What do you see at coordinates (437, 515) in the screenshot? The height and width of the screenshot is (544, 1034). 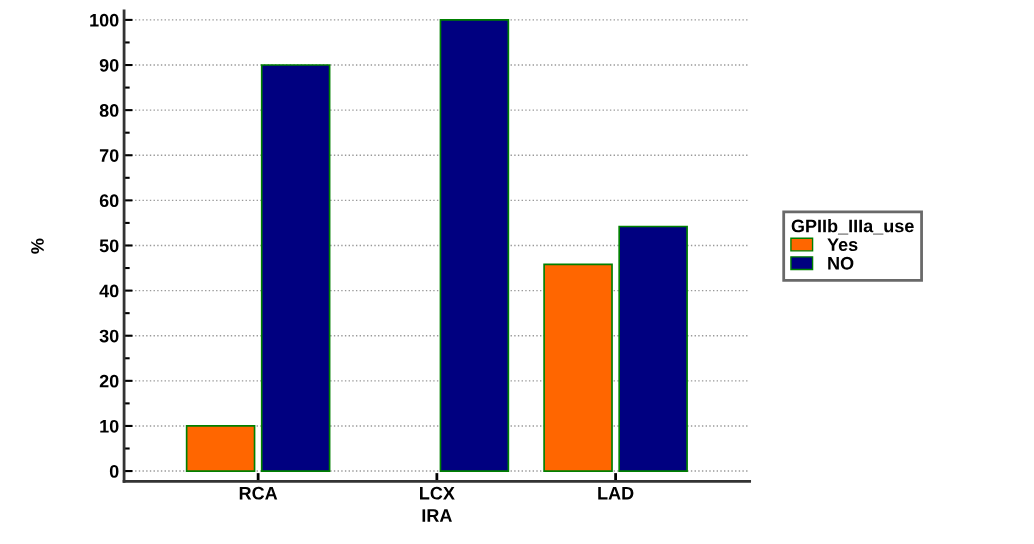 I see `x-axis-title: IRA` at bounding box center [437, 515].